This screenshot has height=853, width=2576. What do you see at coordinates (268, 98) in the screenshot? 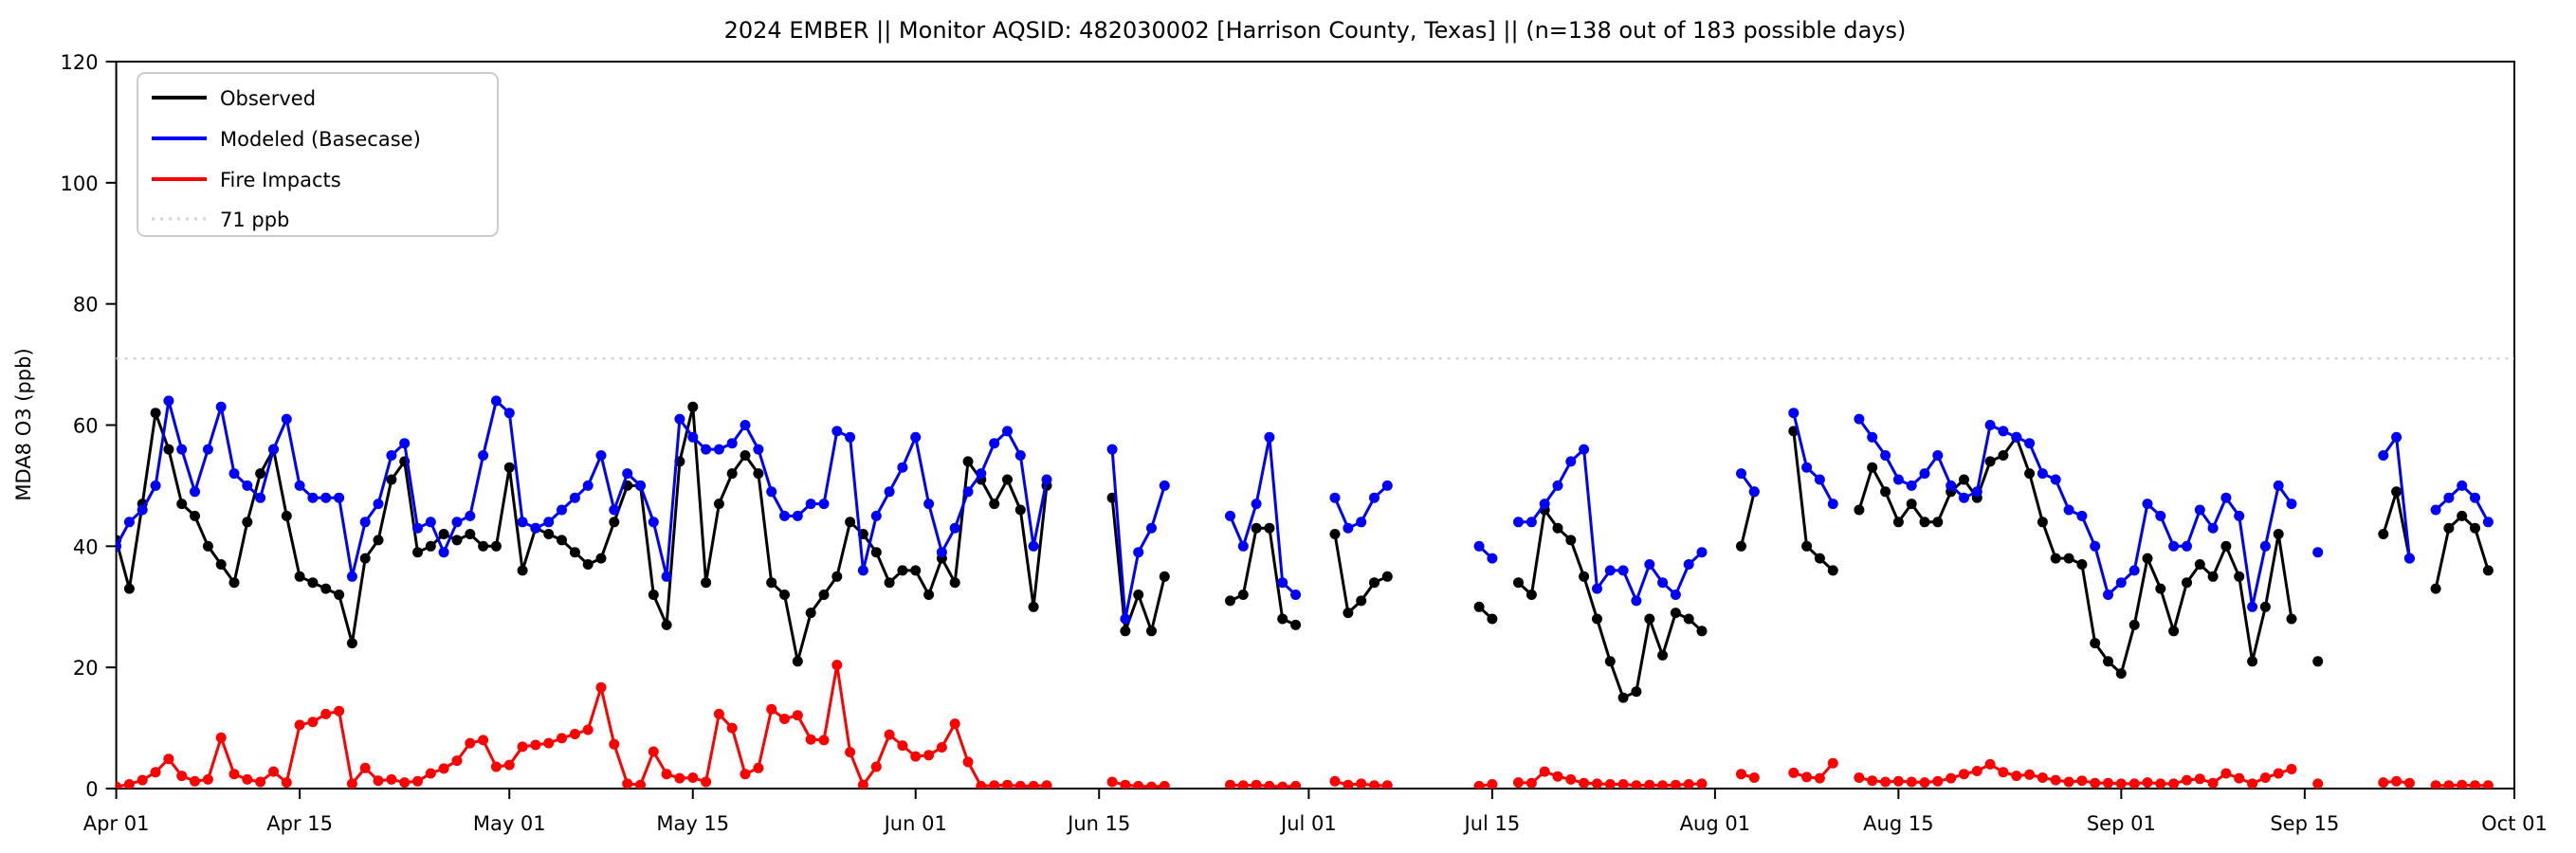
I see `legend-label-observed: Observed` at bounding box center [268, 98].